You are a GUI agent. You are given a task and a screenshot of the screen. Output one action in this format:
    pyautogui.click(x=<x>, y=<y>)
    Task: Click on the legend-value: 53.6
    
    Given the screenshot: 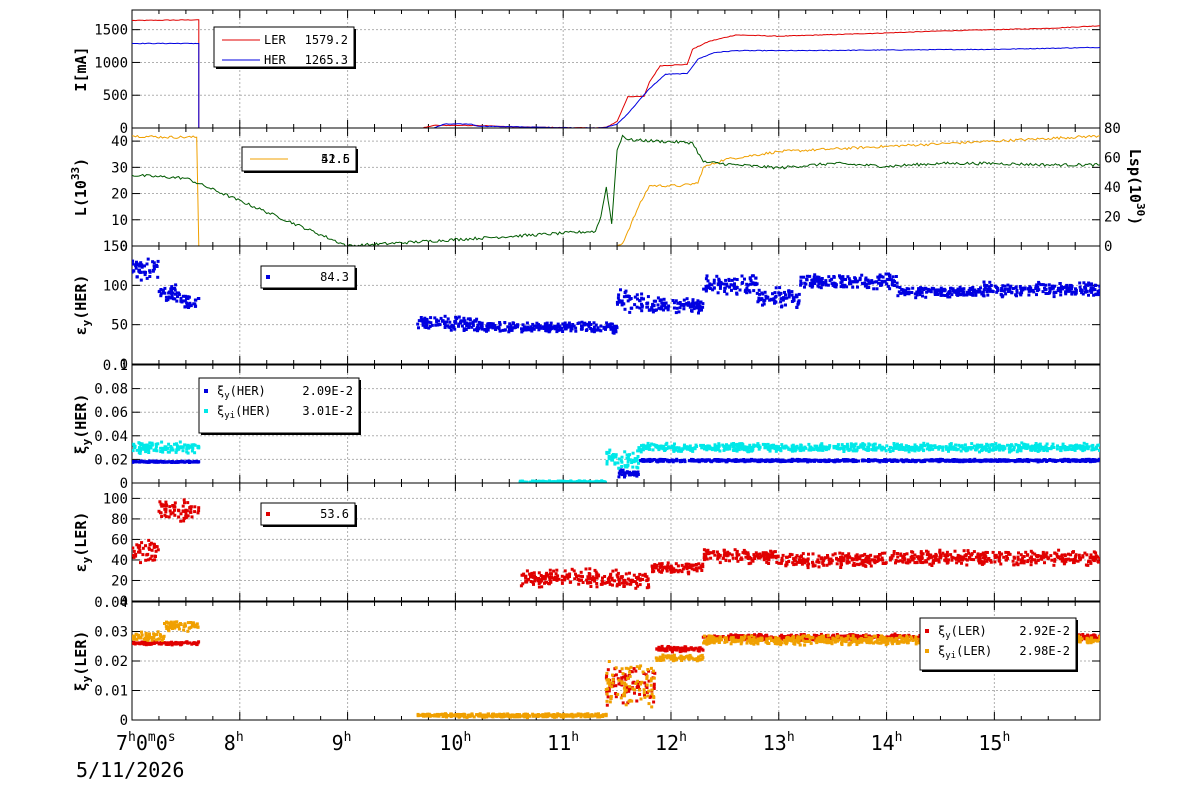 What is the action you would take?
    pyautogui.click(x=334, y=514)
    